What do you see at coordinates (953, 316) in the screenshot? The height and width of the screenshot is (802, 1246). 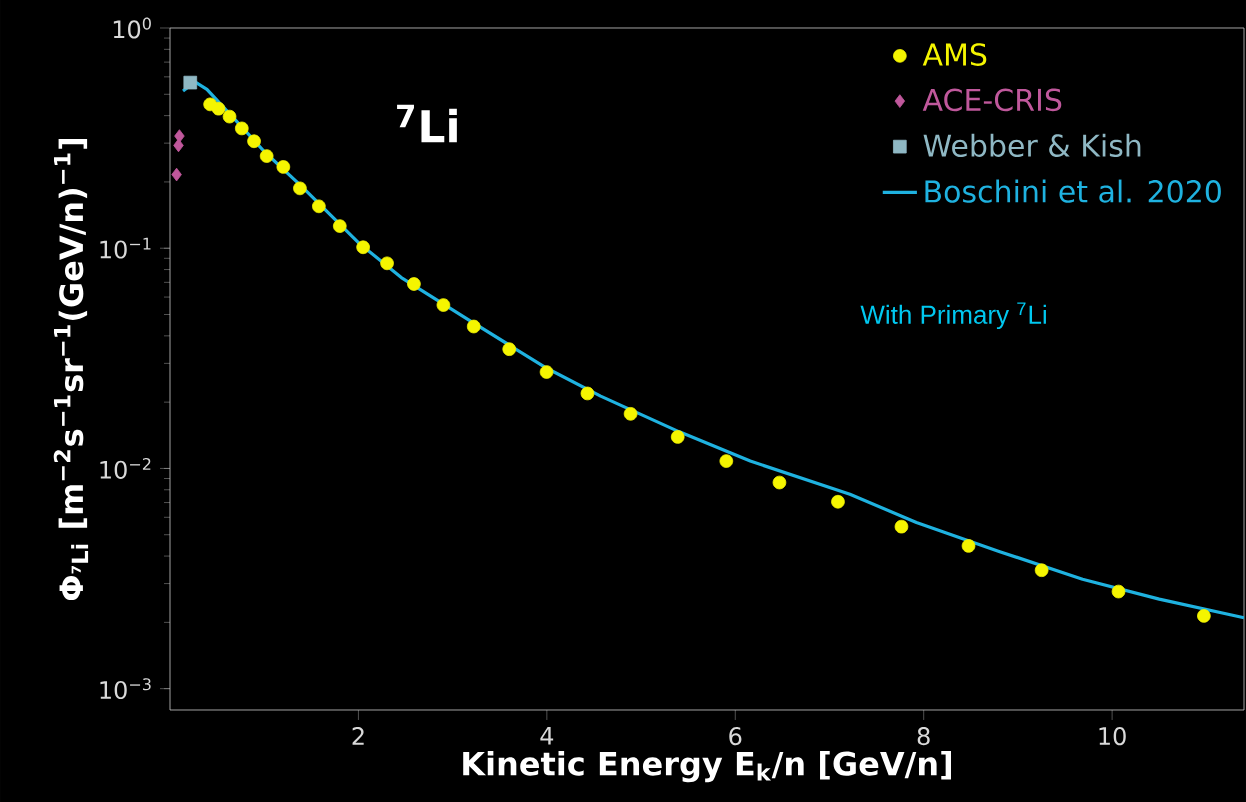 I see `annotation: With Primary $^{7}$Li` at bounding box center [953, 316].